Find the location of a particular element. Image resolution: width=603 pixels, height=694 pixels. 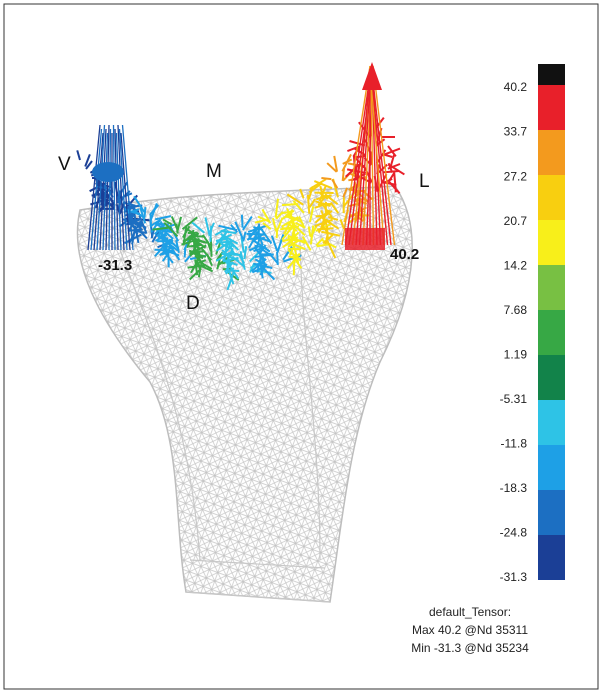

legend-label: 20.7 is located at coordinates (516, 221).